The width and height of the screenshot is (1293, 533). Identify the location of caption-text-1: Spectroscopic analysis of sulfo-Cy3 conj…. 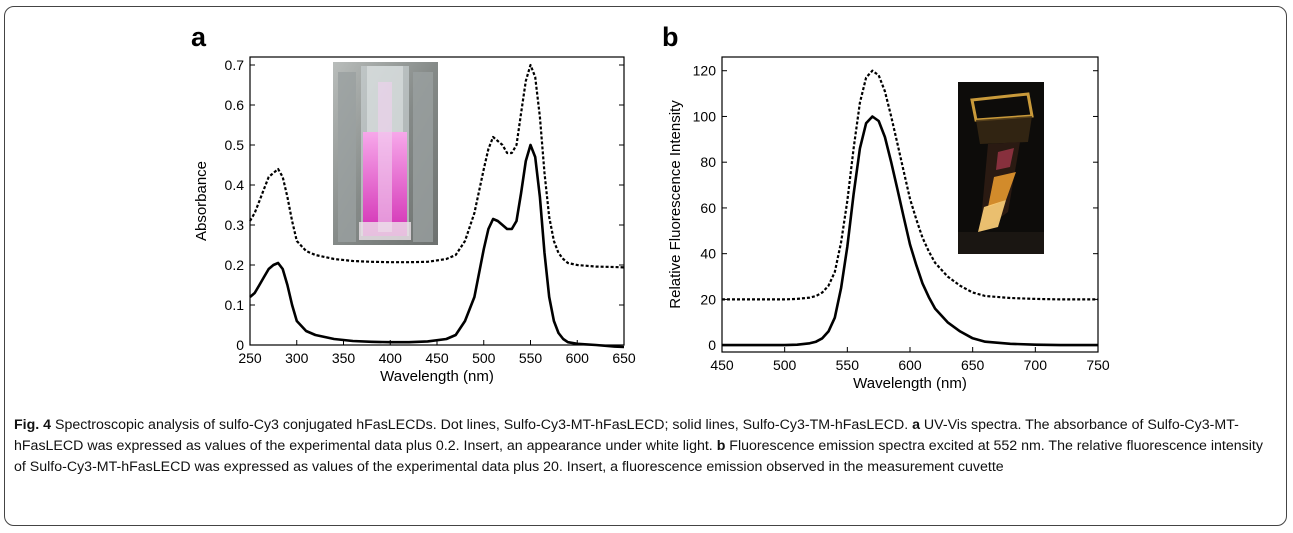
(482, 425).